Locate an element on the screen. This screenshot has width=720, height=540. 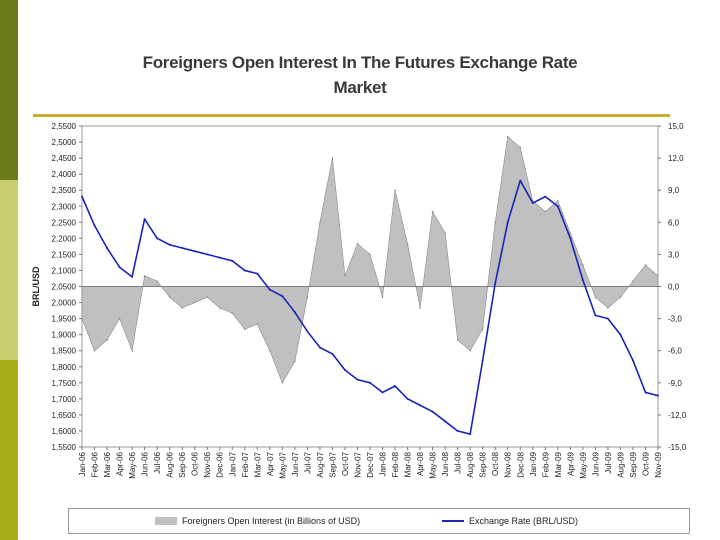
x-tick-label: Apr-07 is located at coordinates (270, 463).